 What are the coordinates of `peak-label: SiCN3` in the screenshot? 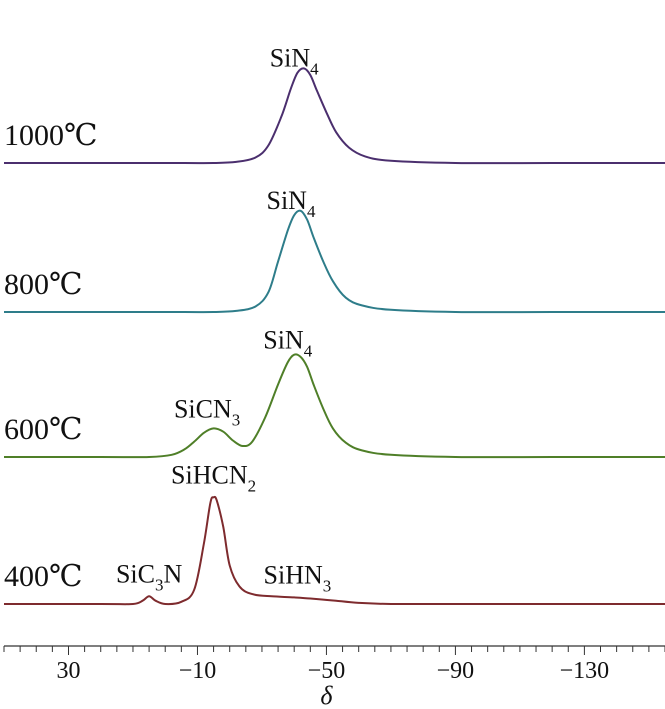 It's located at (207, 411).